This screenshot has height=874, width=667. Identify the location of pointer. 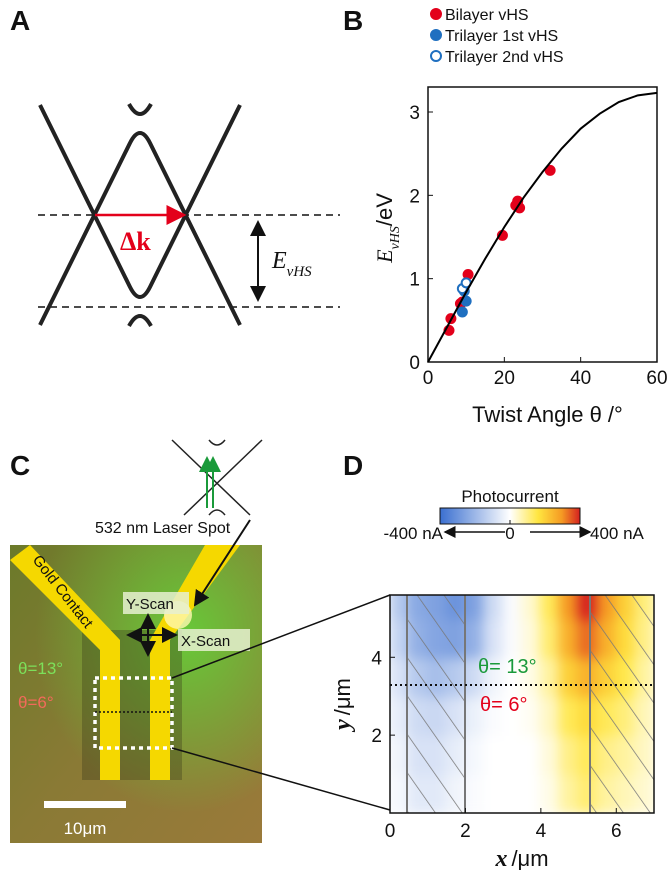
(222, 563).